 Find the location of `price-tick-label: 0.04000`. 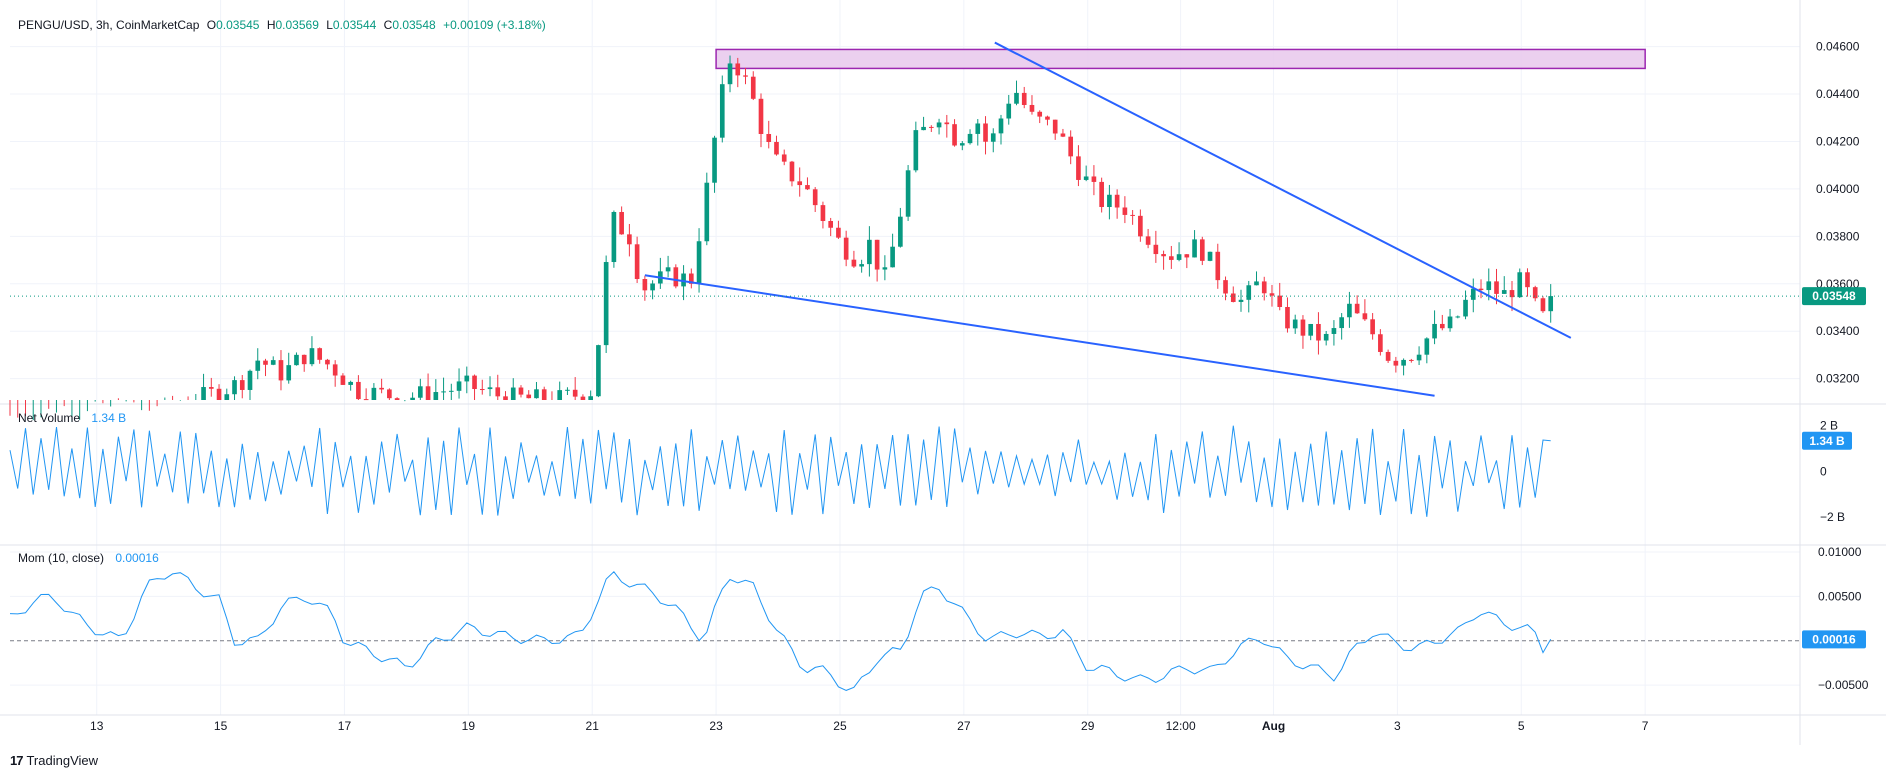

price-tick-label: 0.04000 is located at coordinates (1838, 189).